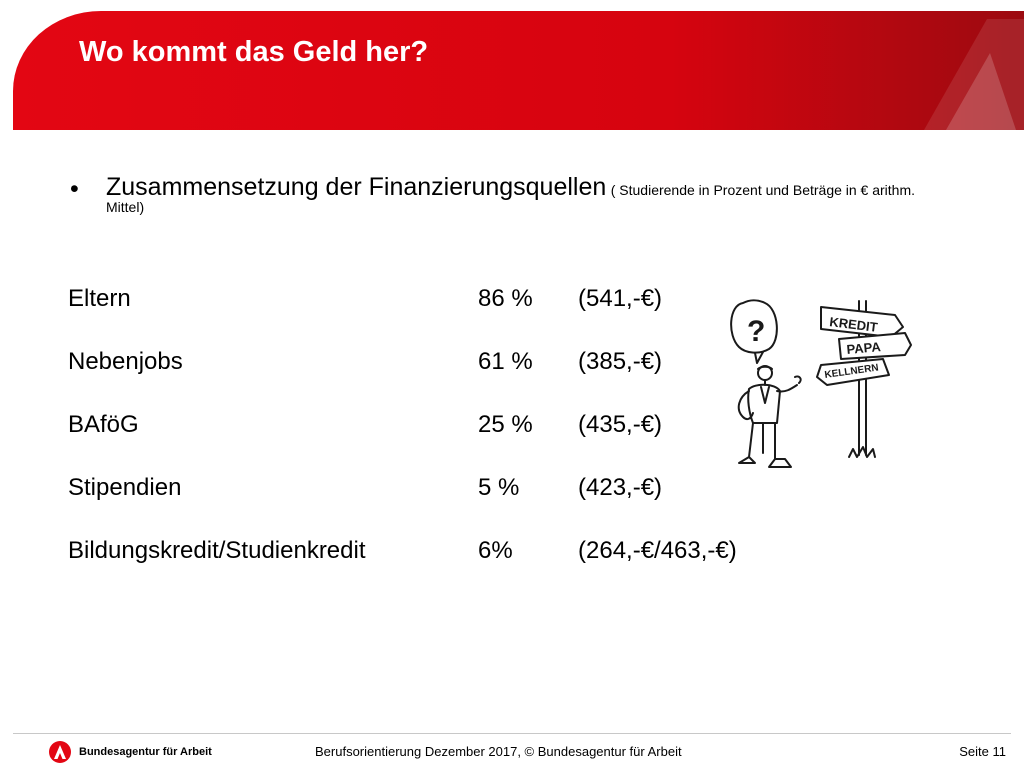 This screenshot has height=769, width=1024. I want to click on source-percent: 5 %, so click(499, 487).